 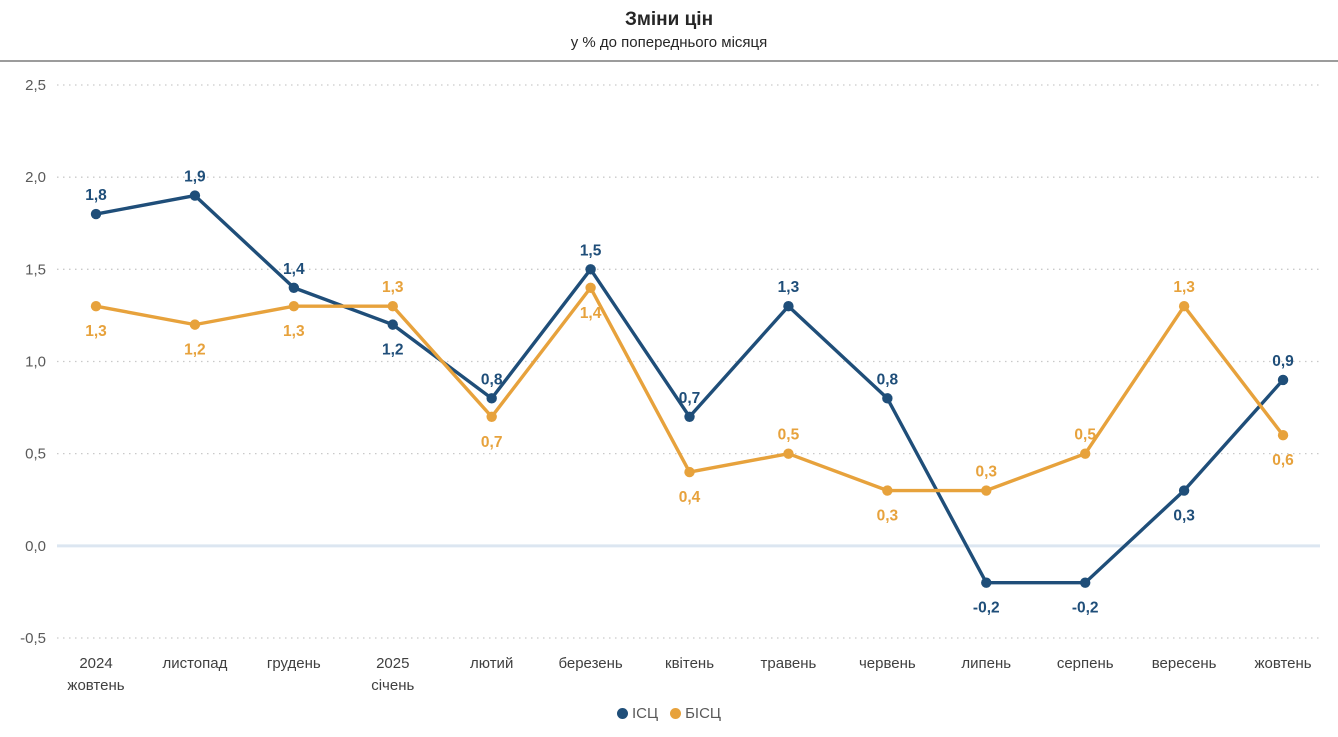 I want to click on chart-subtitle: у % до попереднього місяця, so click(x=669, y=42).